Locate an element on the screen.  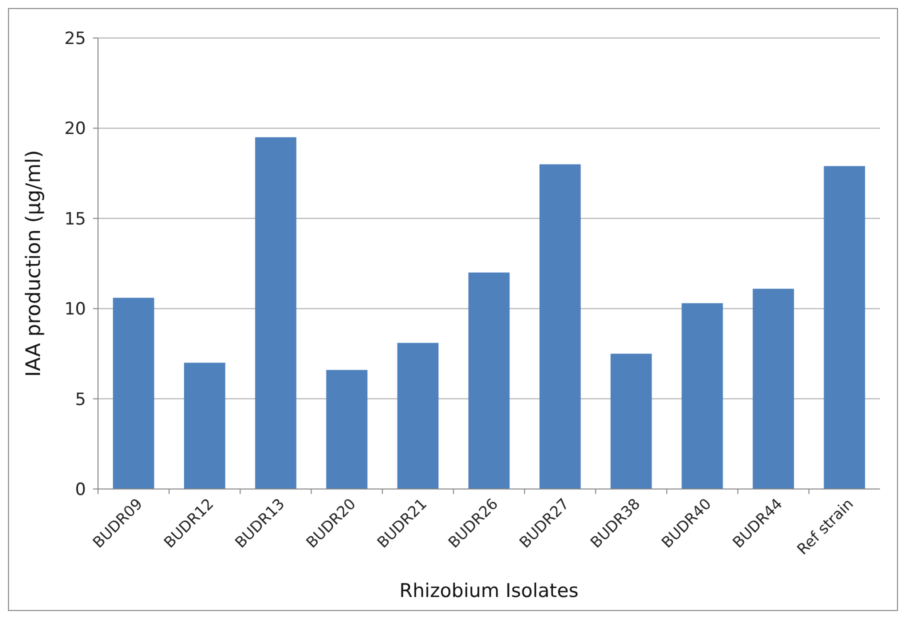
y-tick-label: 0 is located at coordinates (80, 490).